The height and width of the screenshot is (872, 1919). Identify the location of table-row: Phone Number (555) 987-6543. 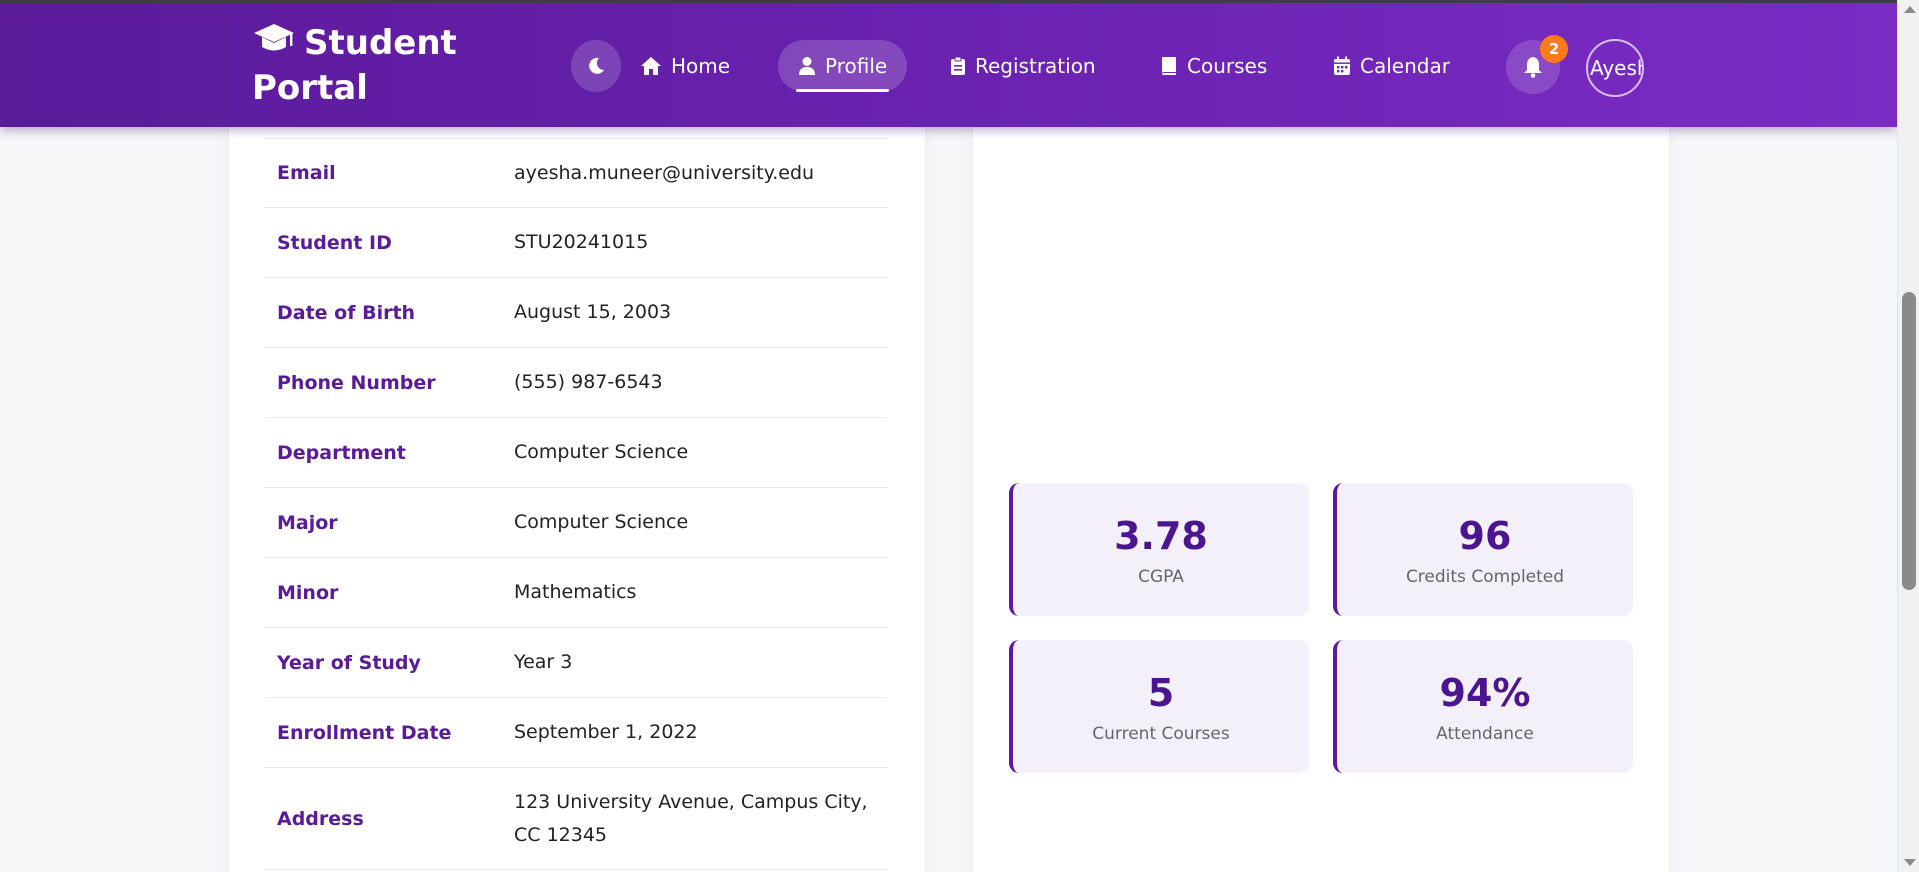
(576, 382).